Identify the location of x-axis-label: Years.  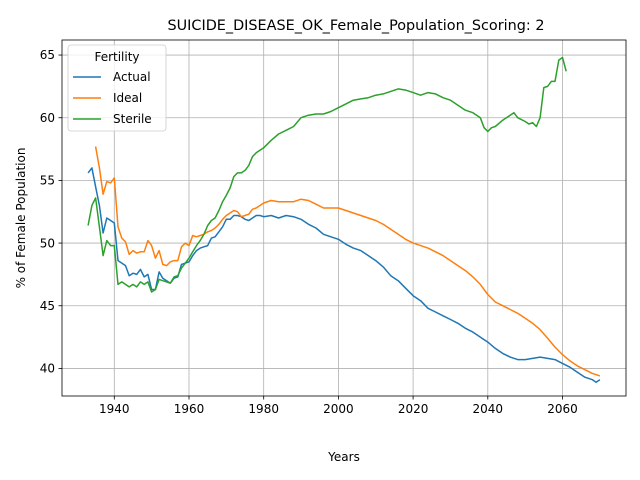
(343, 457).